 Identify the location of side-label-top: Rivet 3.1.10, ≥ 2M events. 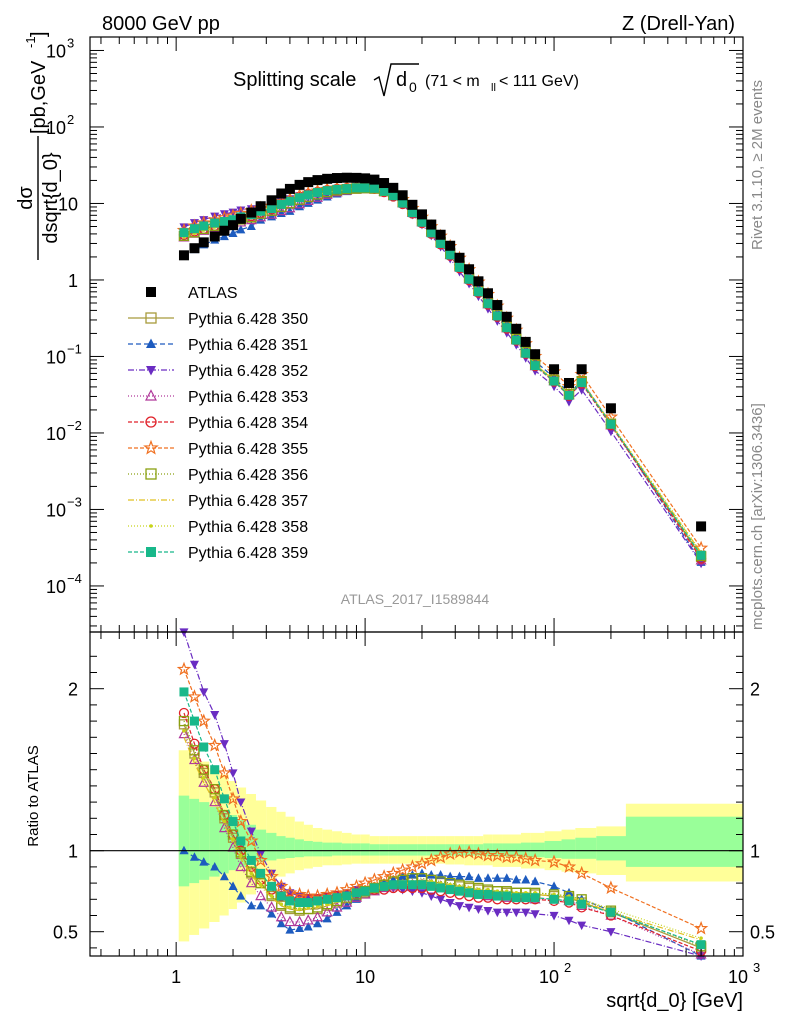
(757, 165).